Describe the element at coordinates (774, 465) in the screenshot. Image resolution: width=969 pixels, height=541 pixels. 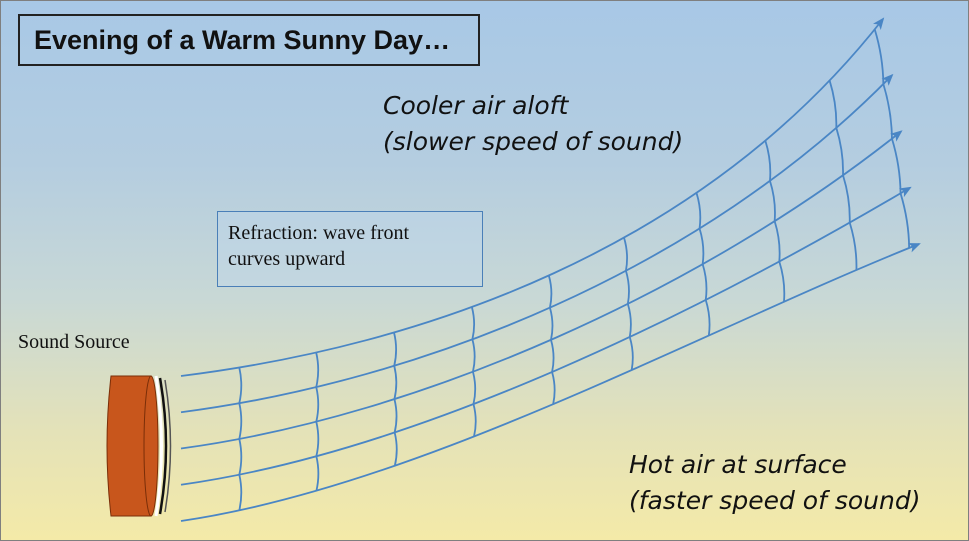
I see `hot-air-line1: Hot air at surface` at that location.